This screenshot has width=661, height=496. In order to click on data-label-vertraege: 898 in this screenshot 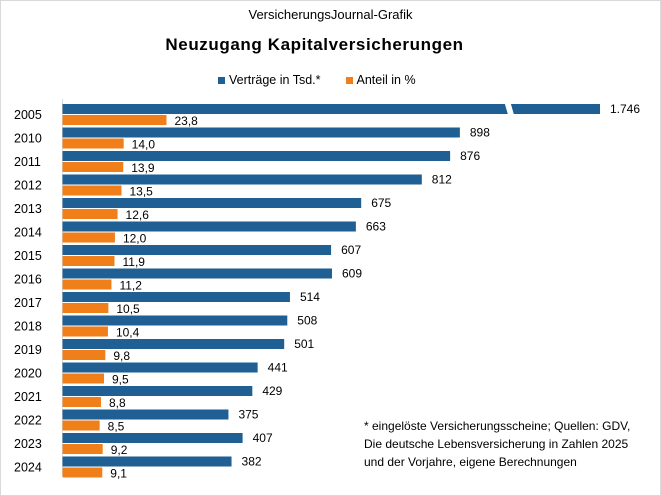, I will do `click(480, 133)`.